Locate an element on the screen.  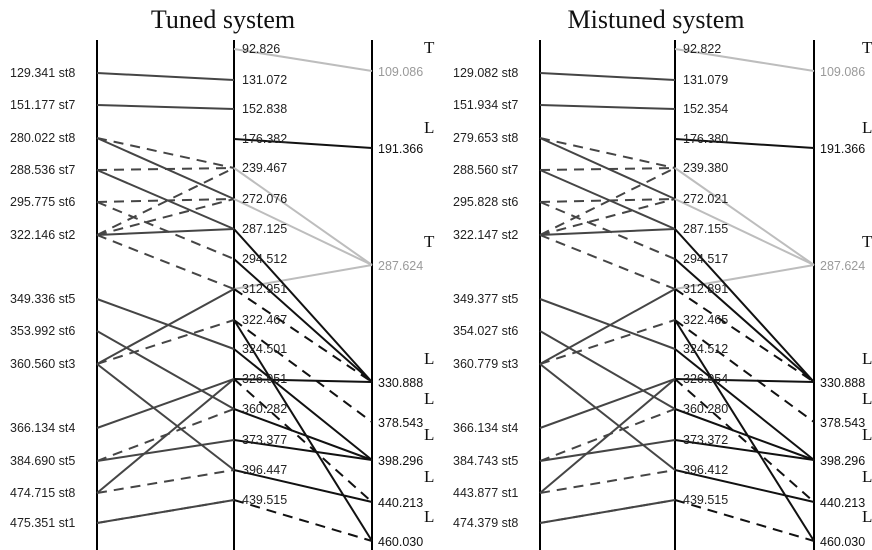
panel-title: Tuned system is located at coordinates (223, 19).